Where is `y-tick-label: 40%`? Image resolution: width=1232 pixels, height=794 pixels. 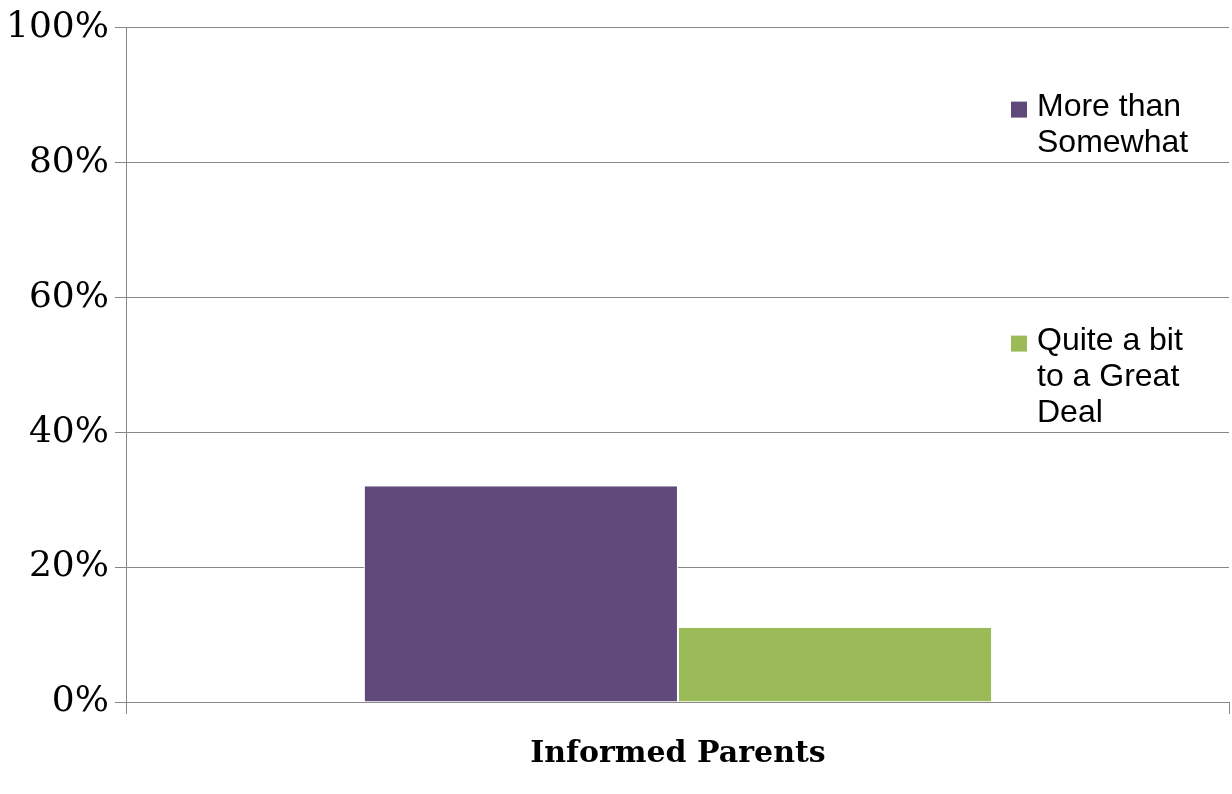 y-tick-label: 40% is located at coordinates (68, 429).